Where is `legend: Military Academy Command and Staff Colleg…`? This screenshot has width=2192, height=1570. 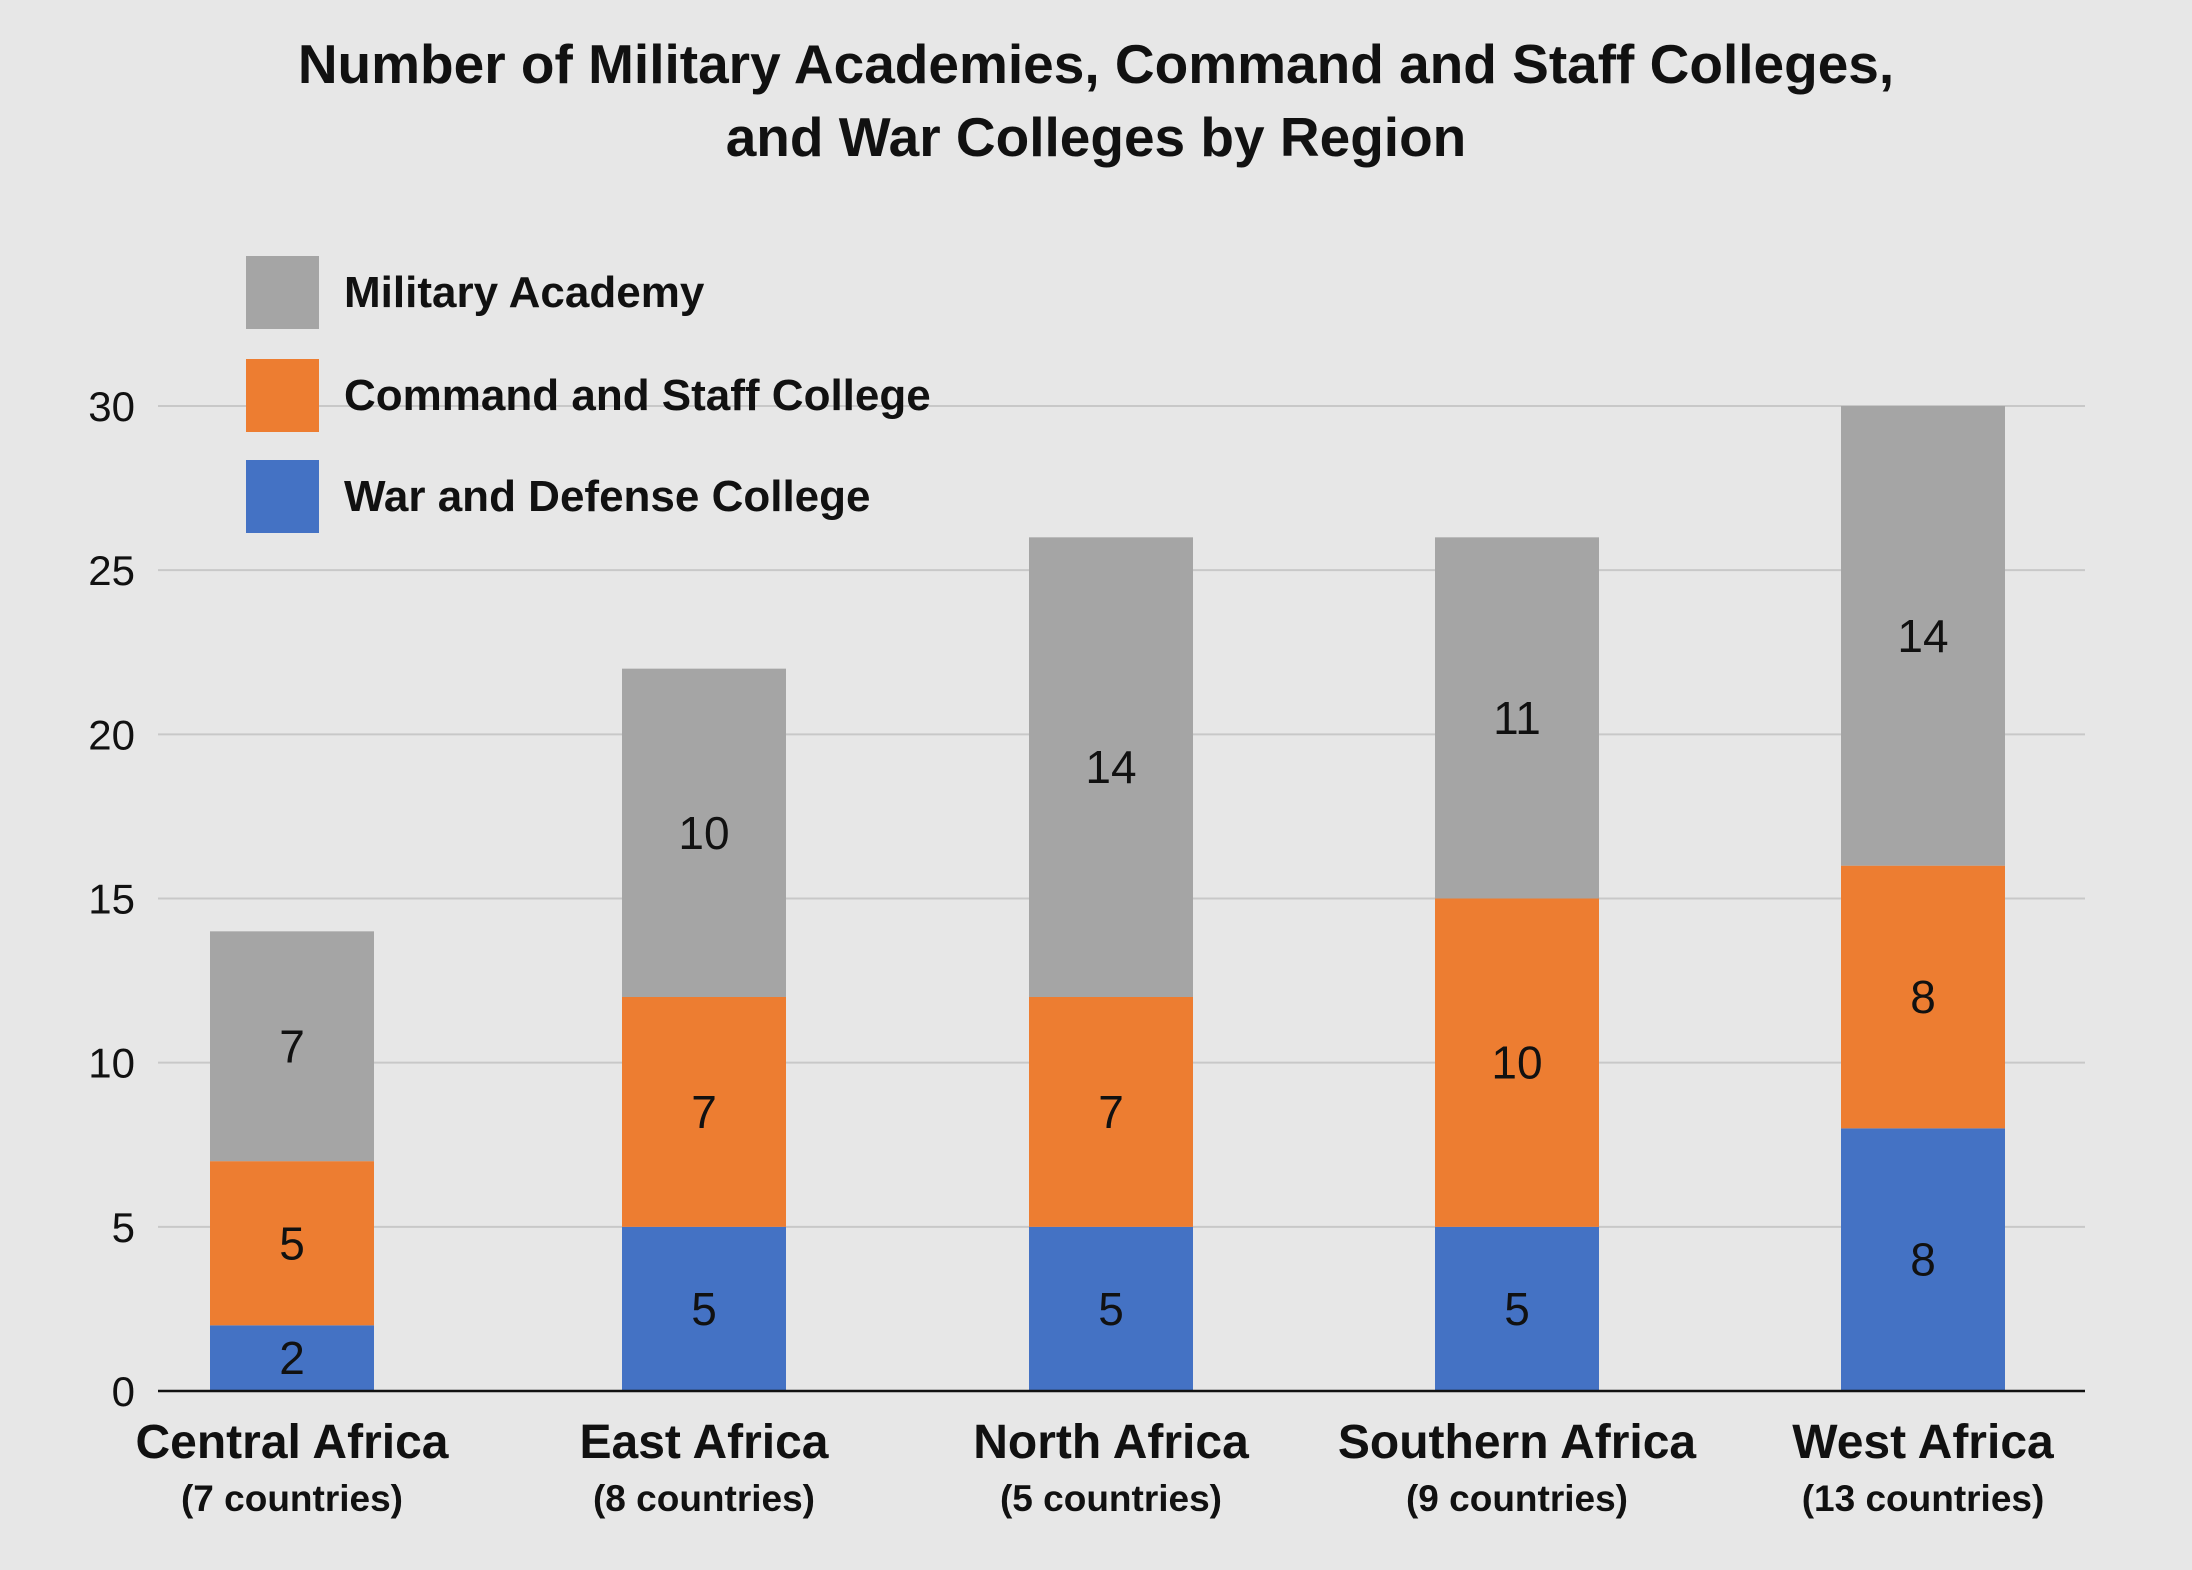 legend: Military Academy Command and Staff Colleg… is located at coordinates (588, 394).